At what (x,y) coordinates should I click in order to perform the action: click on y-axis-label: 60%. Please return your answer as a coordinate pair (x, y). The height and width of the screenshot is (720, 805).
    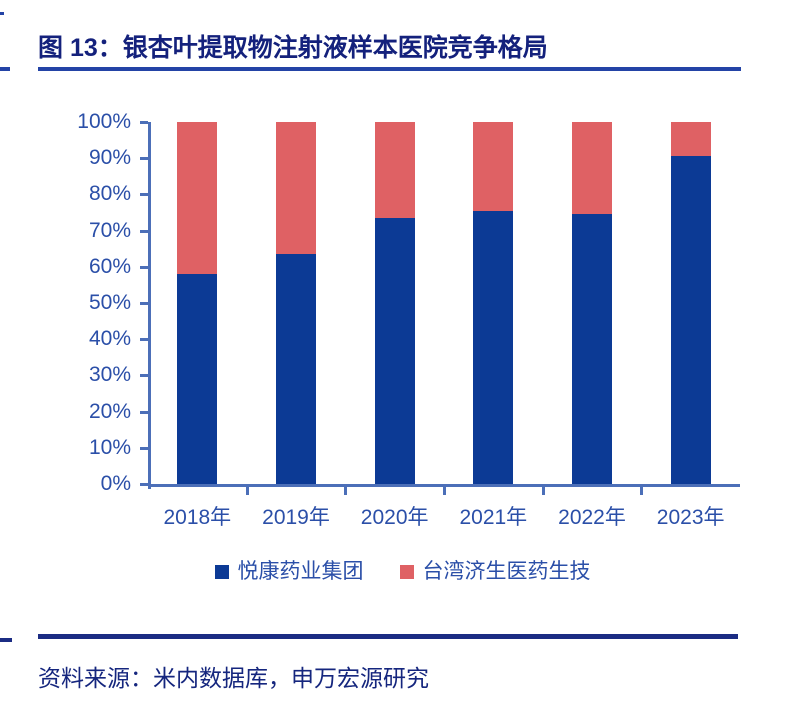
    Looking at the image, I should click on (109, 266).